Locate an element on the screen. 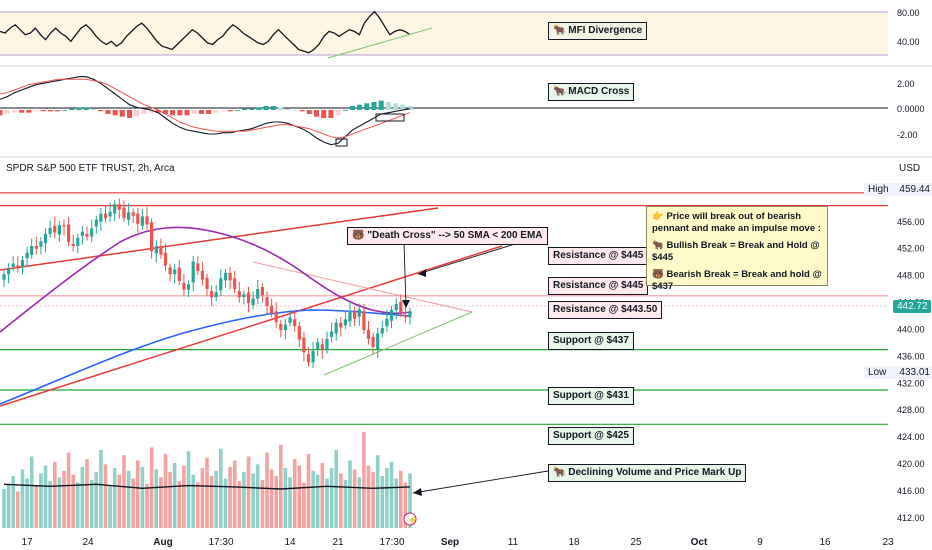 Image resolution: width=932 pixels, height=550 pixels. pennant-upper is located at coordinates (362, 287).